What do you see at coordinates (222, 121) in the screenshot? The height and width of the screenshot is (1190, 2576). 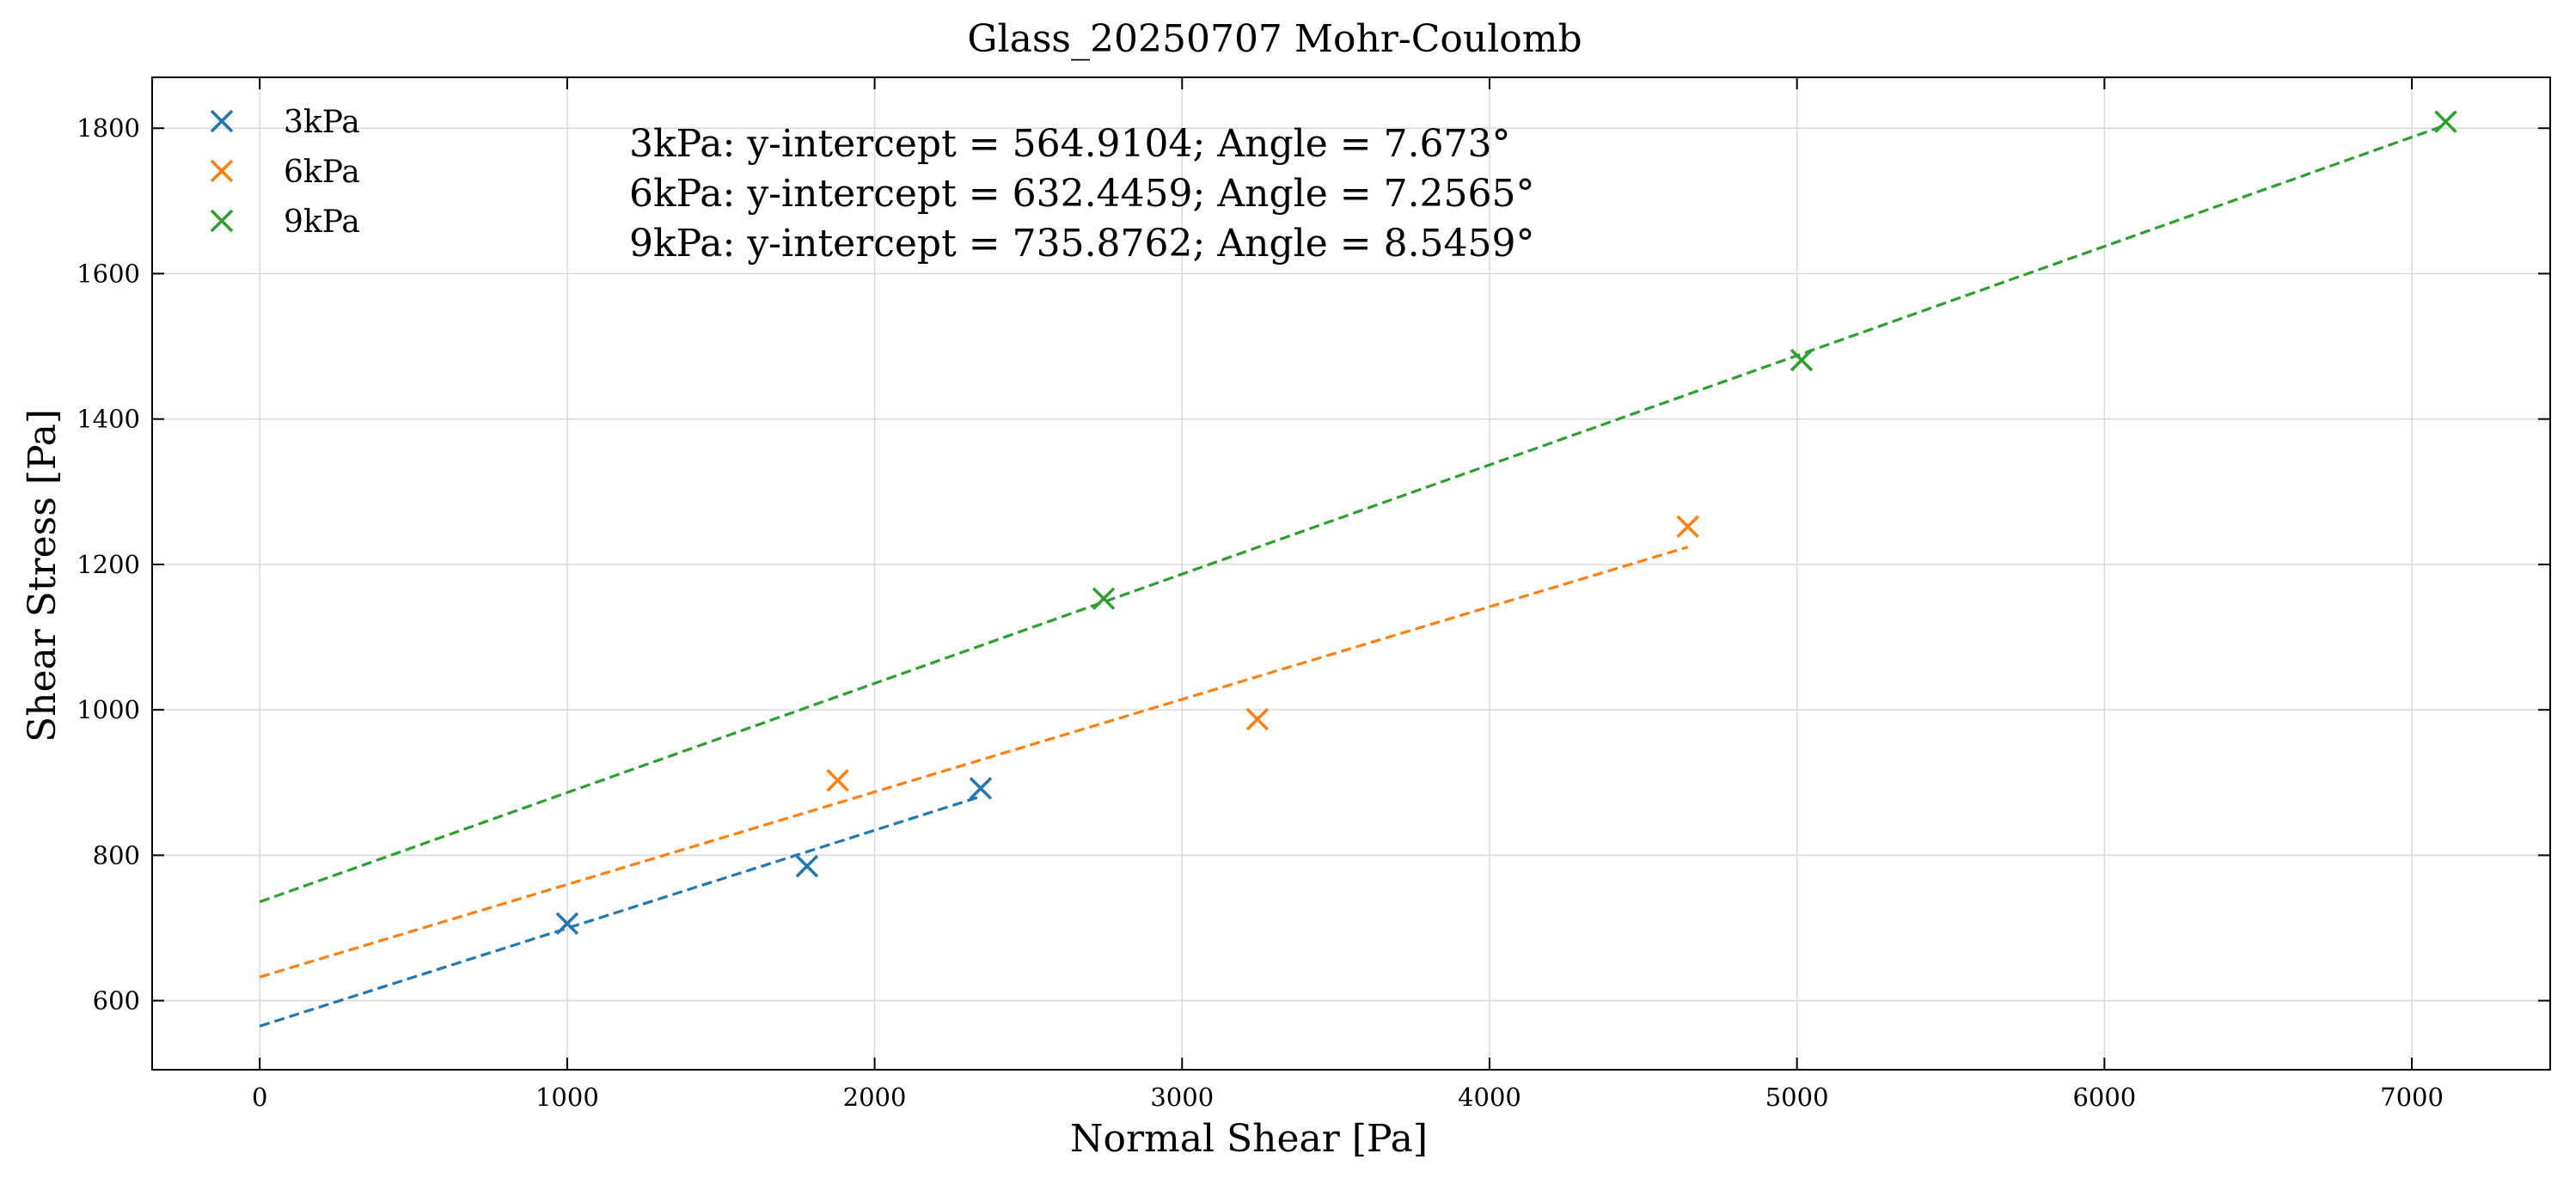 I see `legend-marker-3kpa` at bounding box center [222, 121].